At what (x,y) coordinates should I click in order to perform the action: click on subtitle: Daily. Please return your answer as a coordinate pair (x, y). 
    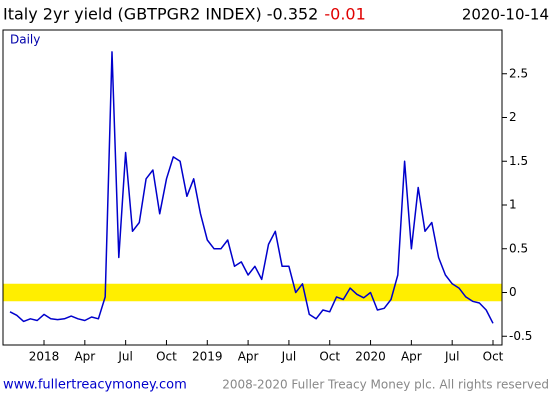
    Looking at the image, I should click on (25, 40).